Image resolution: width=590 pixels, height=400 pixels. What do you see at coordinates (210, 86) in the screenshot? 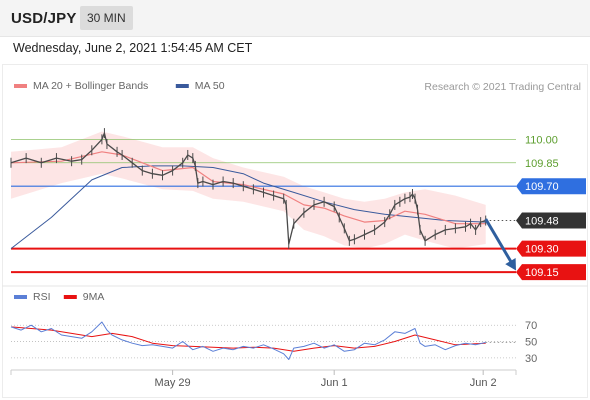
I see `legend-main-label-1: MA 50` at bounding box center [210, 86].